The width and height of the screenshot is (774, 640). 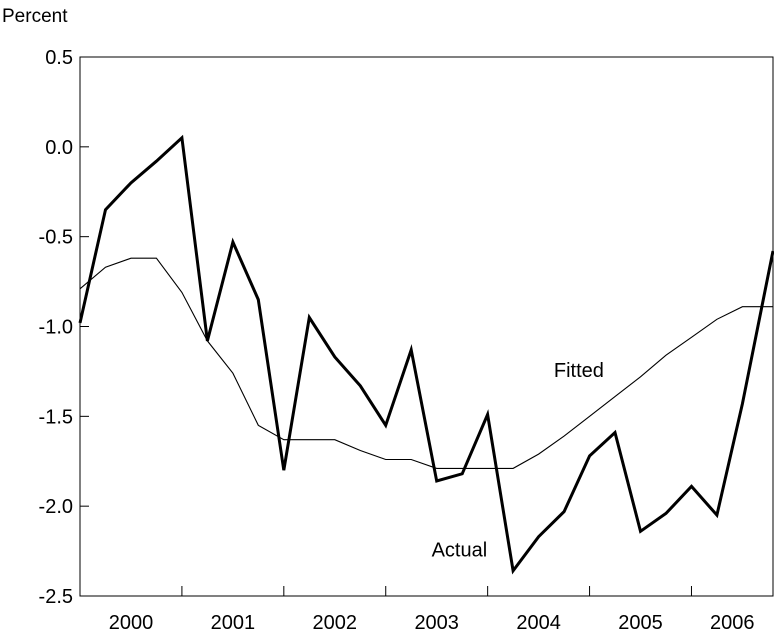 I want to click on series-label-actual: Actual, so click(x=460, y=550).